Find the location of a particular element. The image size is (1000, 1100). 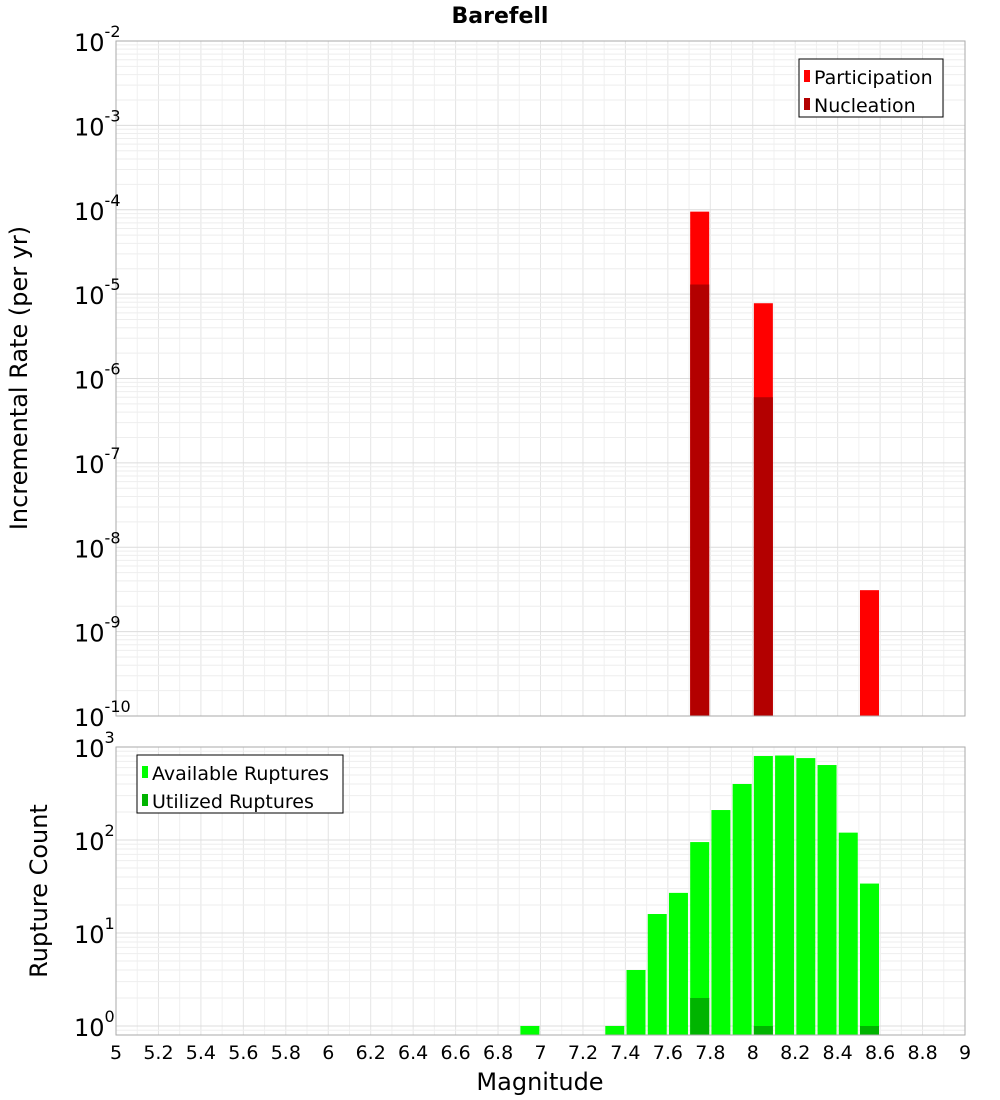

x-axis-label: Magnitude is located at coordinates (539, 1082).